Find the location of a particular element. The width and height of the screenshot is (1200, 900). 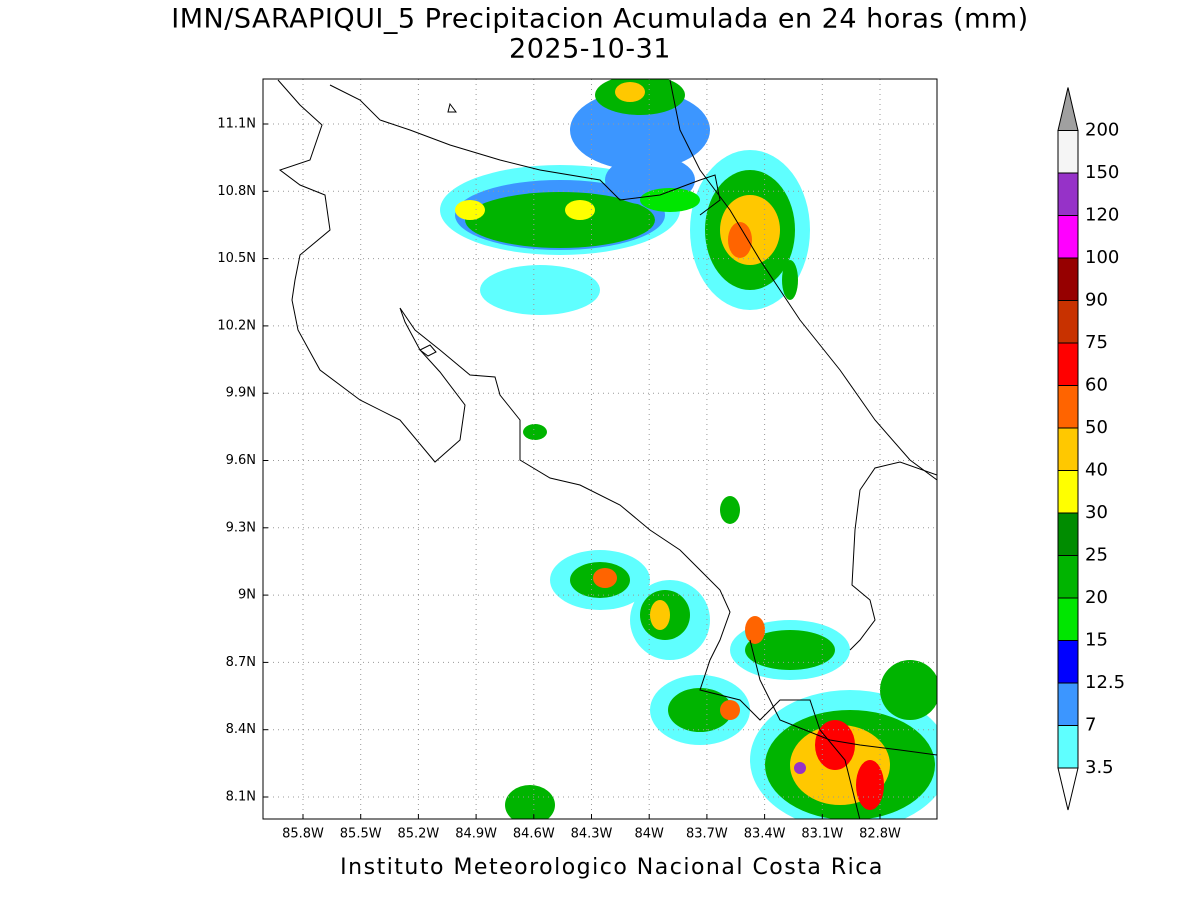

colorbar-label: 7 is located at coordinates (1090, 725).